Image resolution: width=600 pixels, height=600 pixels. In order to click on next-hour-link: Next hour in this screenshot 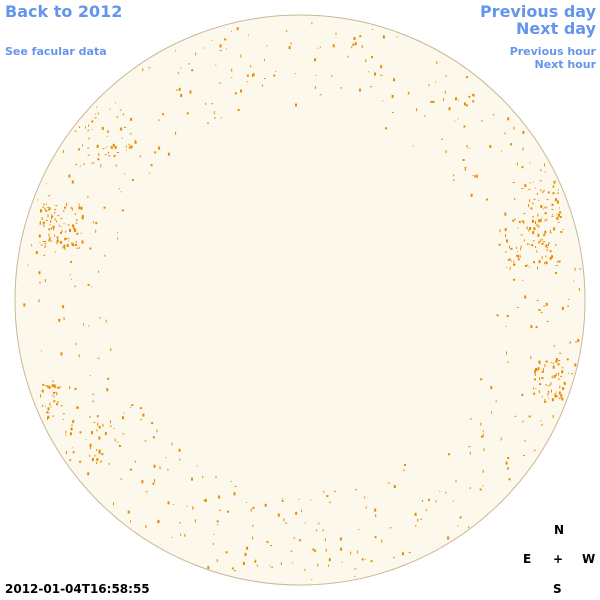, I will do `click(565, 64)`.